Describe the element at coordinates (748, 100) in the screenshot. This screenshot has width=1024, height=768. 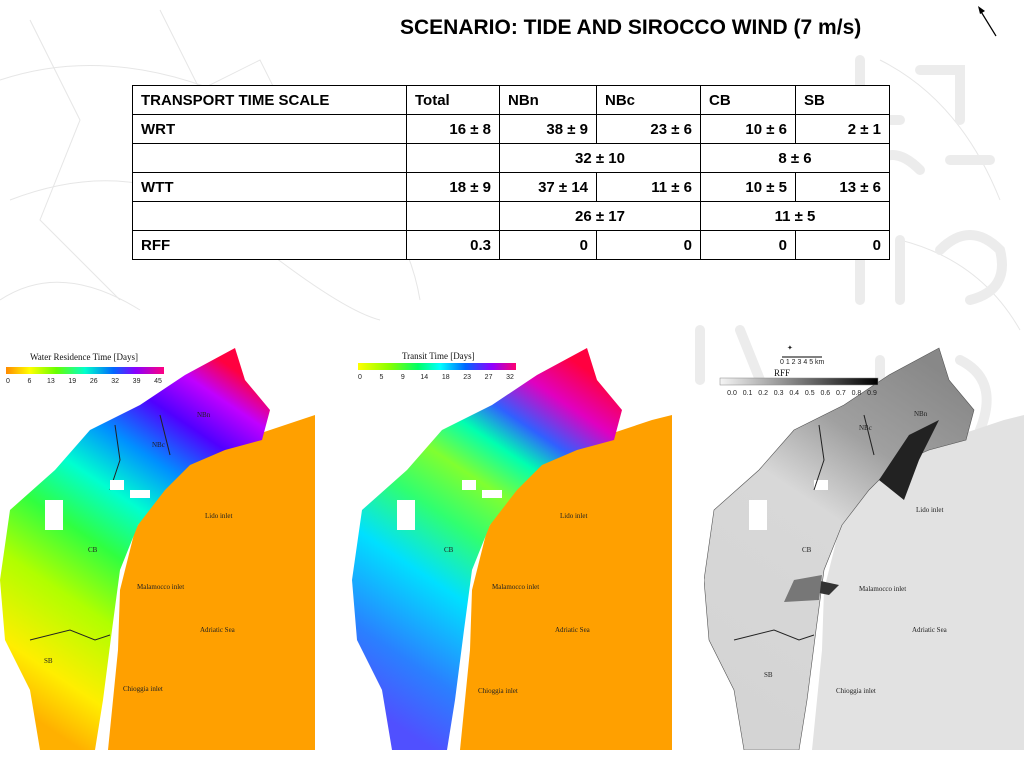
I see `header-cell: CB` at that location.